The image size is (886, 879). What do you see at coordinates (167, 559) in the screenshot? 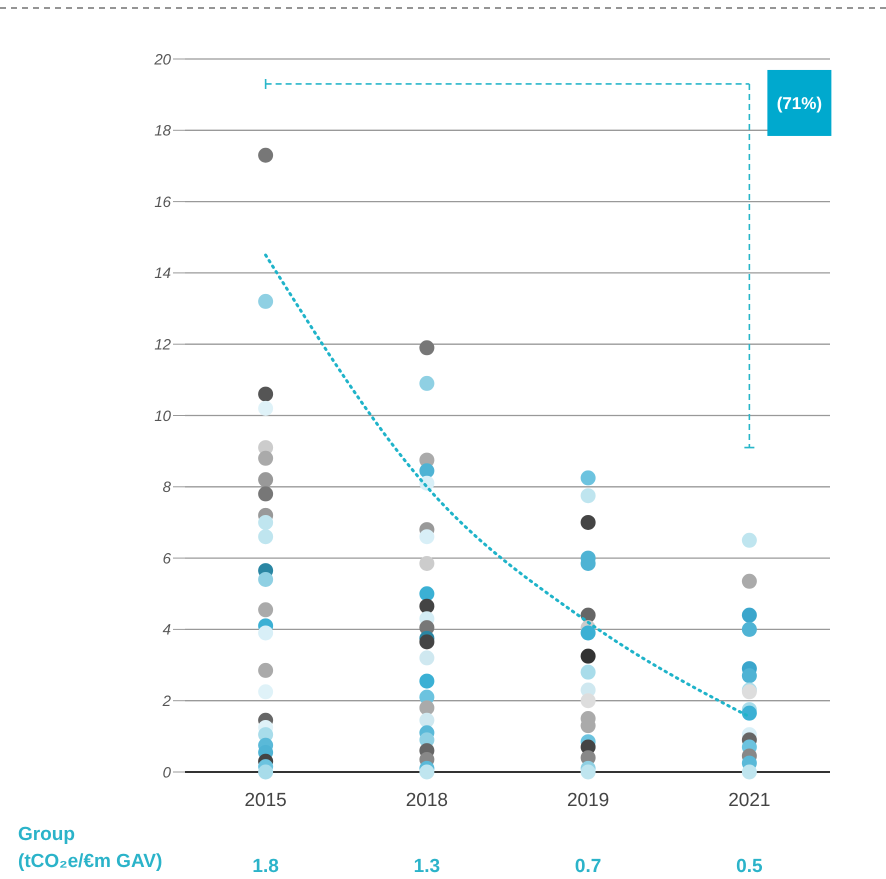
I see `y-tick-label: 6` at bounding box center [167, 559].